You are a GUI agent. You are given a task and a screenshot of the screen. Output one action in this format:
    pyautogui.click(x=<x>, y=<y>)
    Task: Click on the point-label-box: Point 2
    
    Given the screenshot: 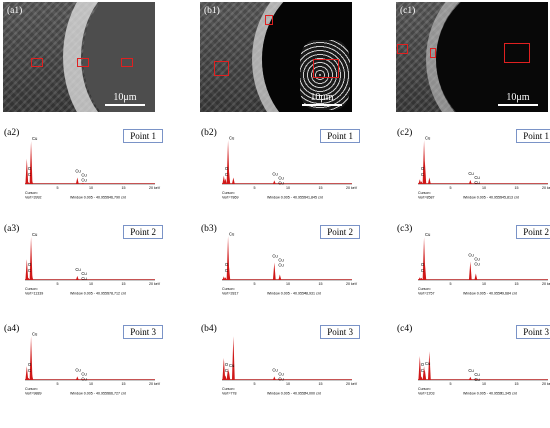 What is the action you would take?
    pyautogui.click(x=533, y=232)
    